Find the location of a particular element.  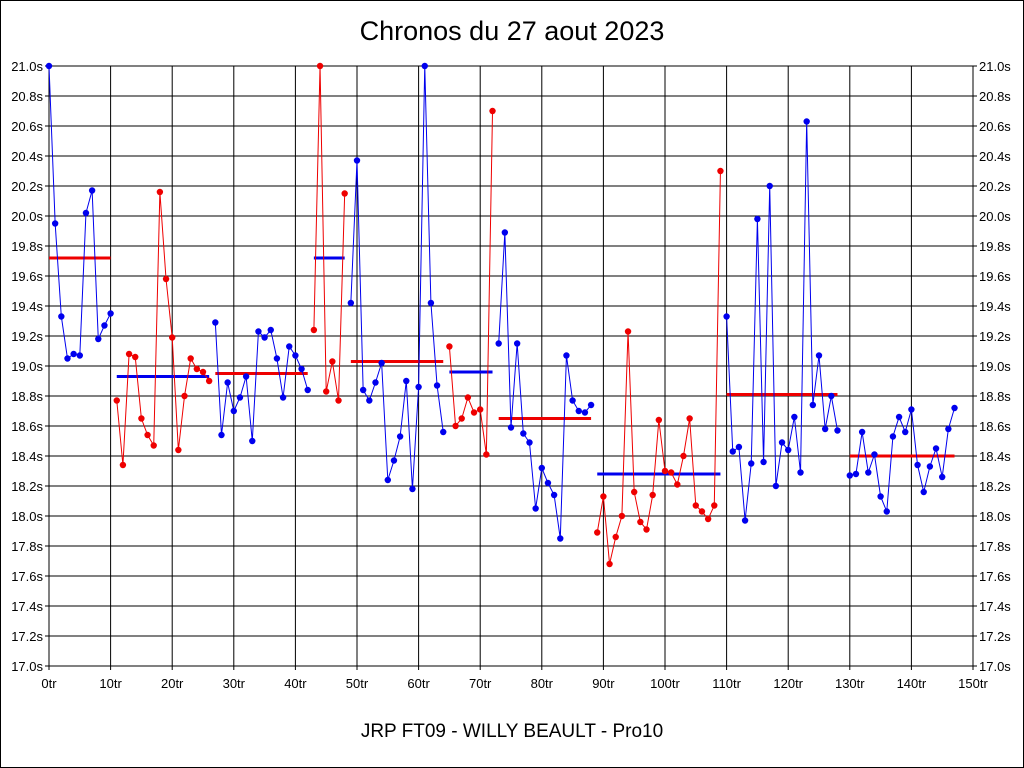

y-tick-label-right: 21.0s is located at coordinates (995, 66).